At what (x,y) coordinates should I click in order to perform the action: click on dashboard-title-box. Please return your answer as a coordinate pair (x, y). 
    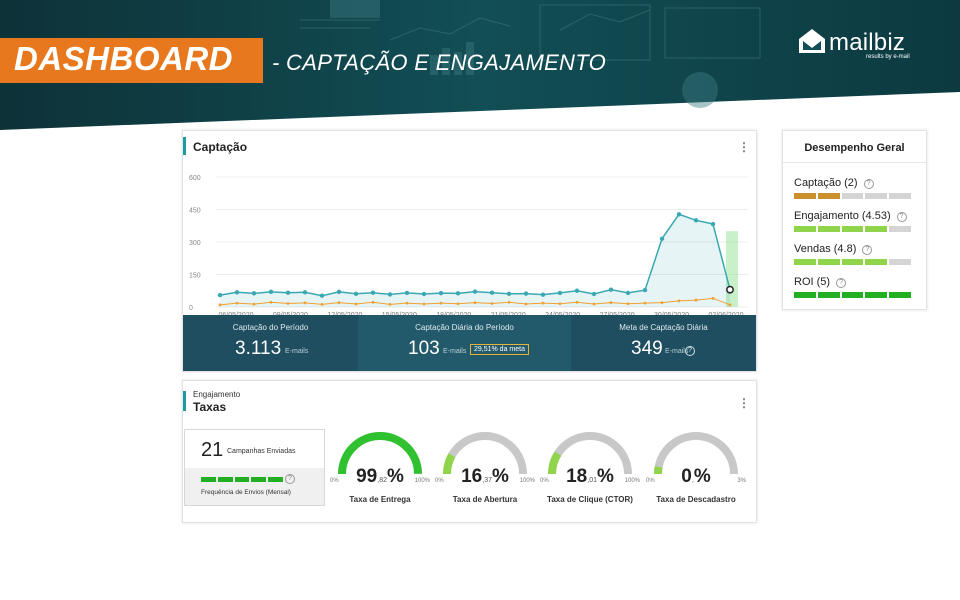
    Looking at the image, I should click on (131, 60).